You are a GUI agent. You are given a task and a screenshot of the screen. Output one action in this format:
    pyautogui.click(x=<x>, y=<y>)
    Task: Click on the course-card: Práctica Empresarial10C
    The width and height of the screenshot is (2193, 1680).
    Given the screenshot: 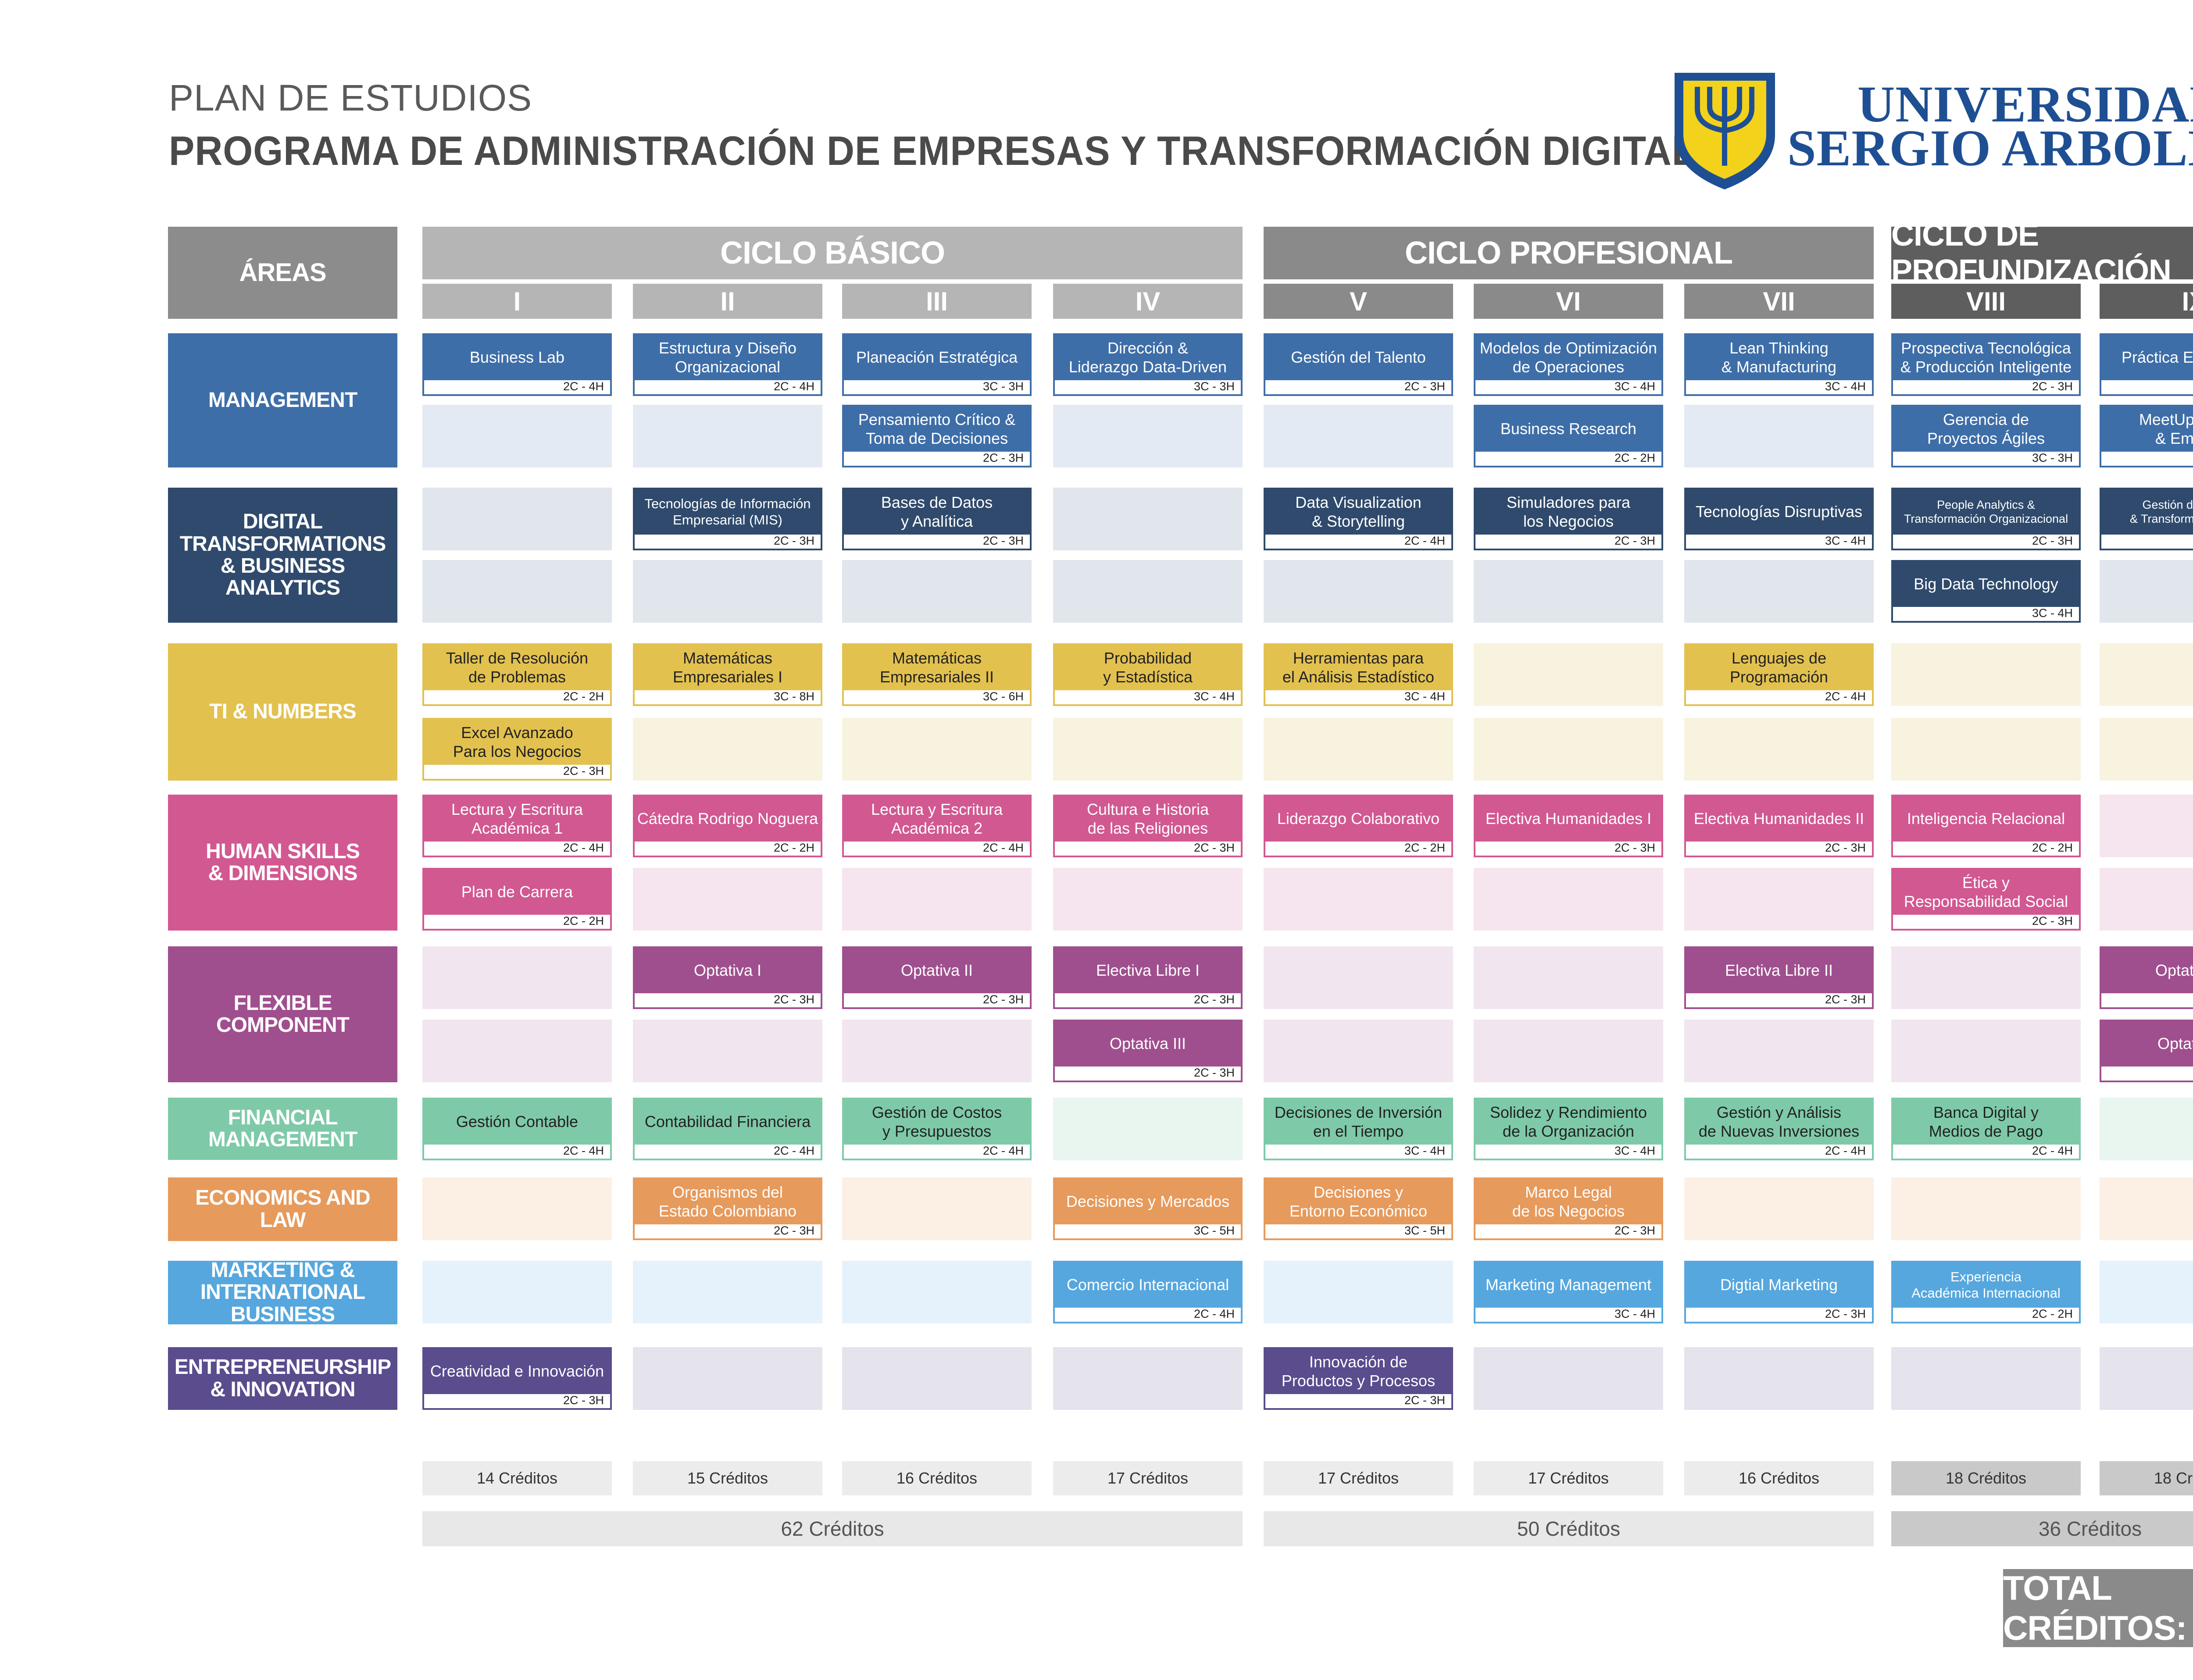 What is the action you would take?
    pyautogui.click(x=2146, y=365)
    